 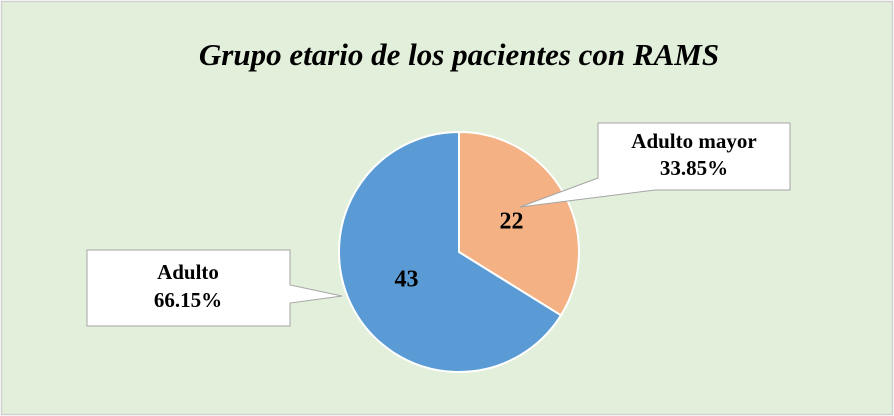 What do you see at coordinates (694, 168) in the screenshot?
I see `percent-label: 33.85%` at bounding box center [694, 168].